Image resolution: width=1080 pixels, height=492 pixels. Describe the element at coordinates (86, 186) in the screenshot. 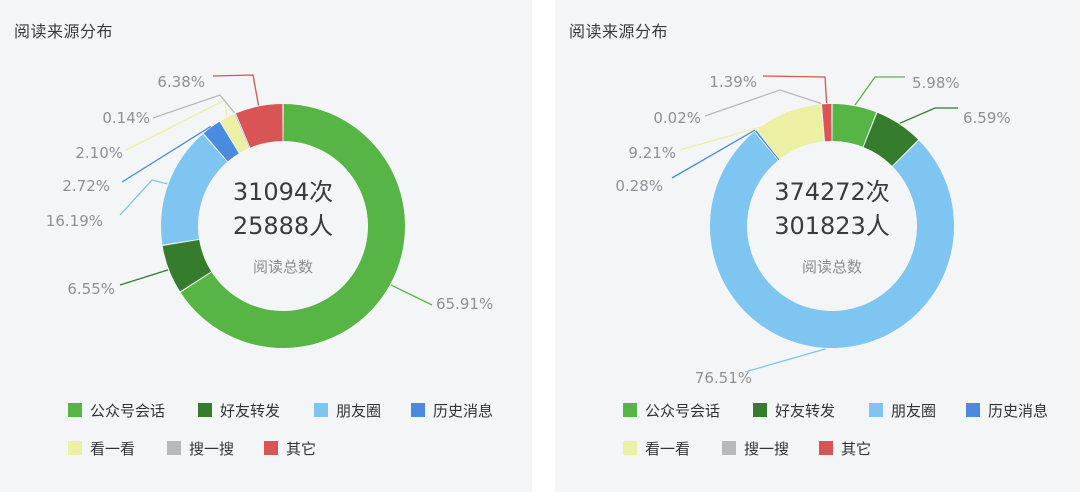

I see `slice-percent-label: 2.72%` at that location.